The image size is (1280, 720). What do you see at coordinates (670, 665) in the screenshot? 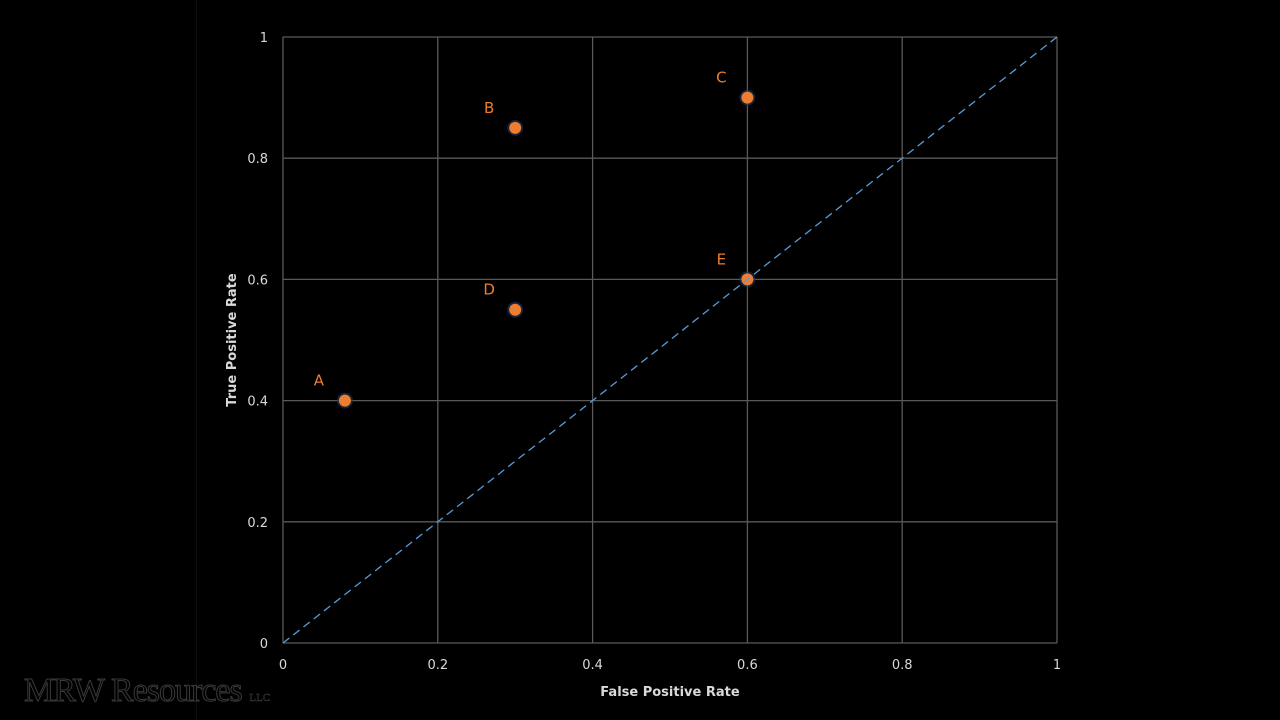
I see `x-axis-ticks: 0 0.2 0.4 0.6 0.8 1` at bounding box center [670, 665].